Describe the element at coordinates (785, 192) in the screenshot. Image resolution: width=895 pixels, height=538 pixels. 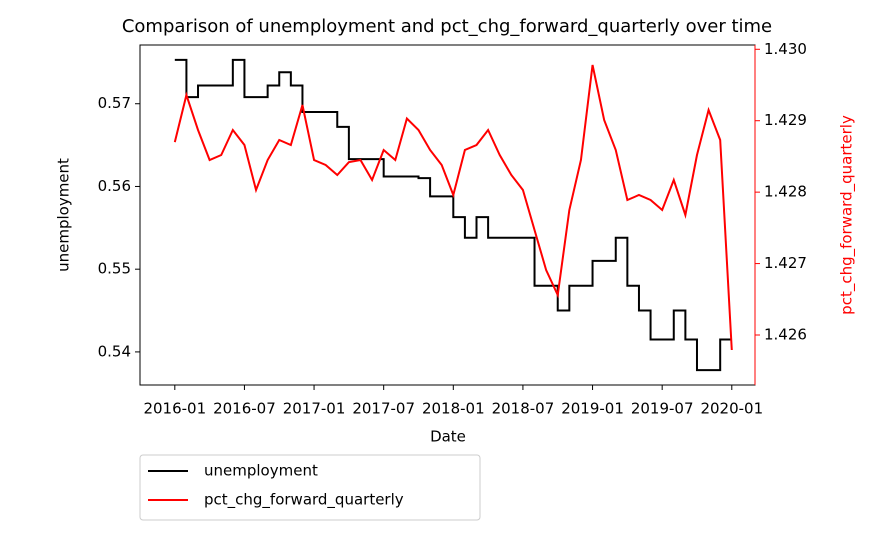
I see `y2-tick-label: 1.428` at that location.